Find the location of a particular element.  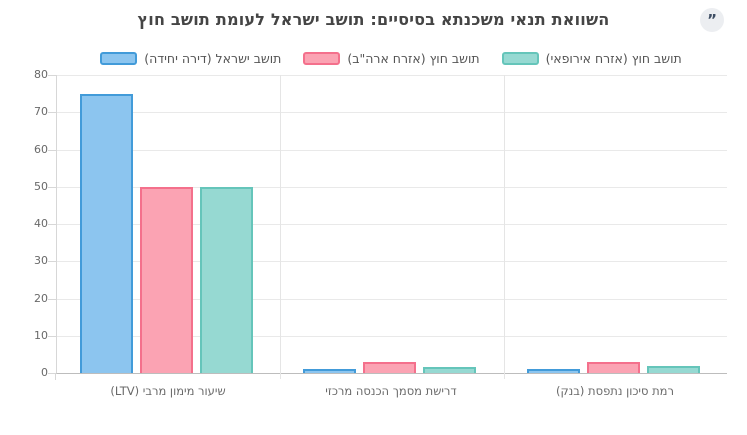

legend-label: תושב ישראל (דירה יחידה) is located at coordinates (213, 58).